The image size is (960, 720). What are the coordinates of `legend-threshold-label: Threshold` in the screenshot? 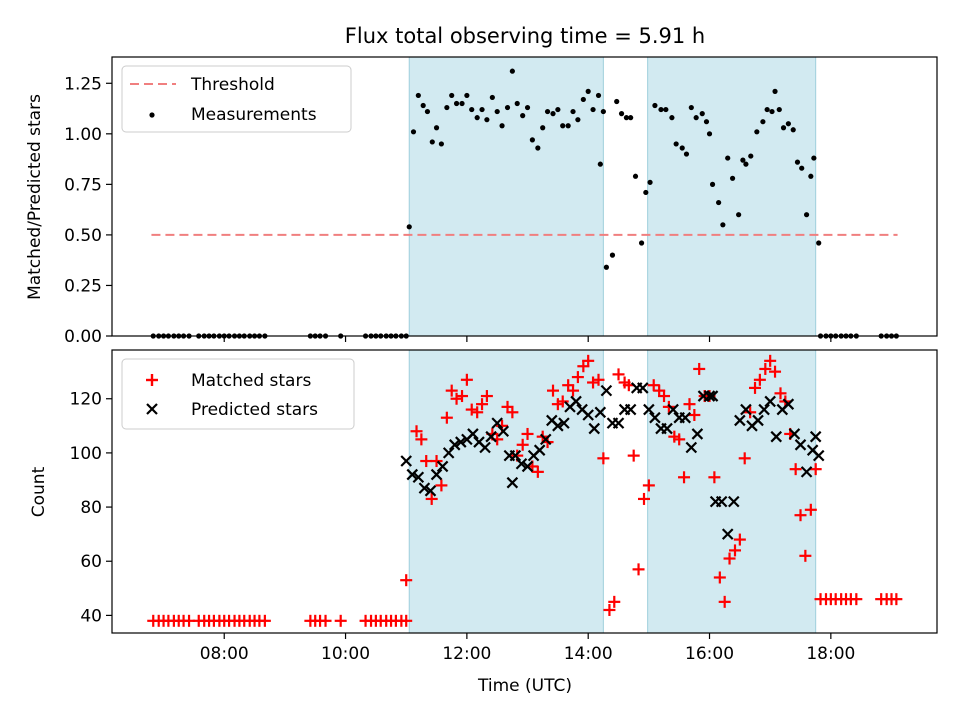 It's located at (232, 85).